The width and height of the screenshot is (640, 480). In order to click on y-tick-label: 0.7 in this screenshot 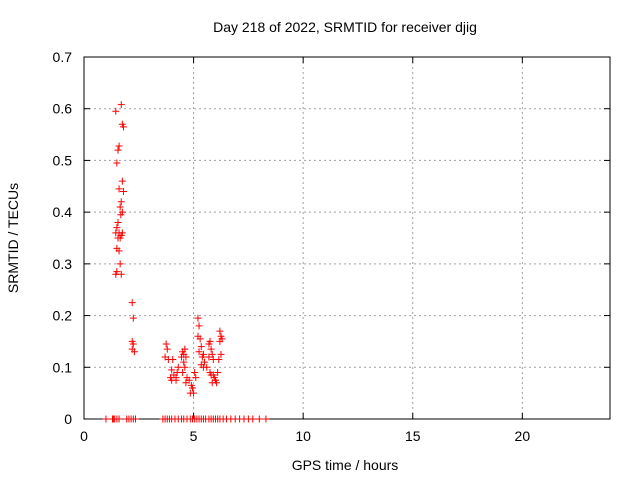, I will do `click(63, 57)`.